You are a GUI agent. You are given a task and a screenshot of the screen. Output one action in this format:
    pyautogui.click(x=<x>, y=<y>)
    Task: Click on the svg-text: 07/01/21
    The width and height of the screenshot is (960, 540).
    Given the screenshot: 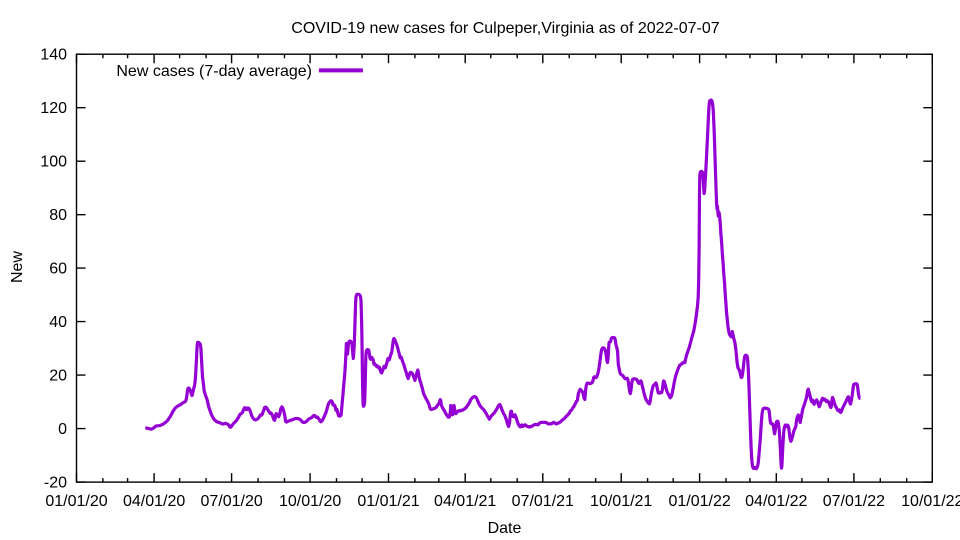 What is the action you would take?
    pyautogui.click(x=543, y=501)
    